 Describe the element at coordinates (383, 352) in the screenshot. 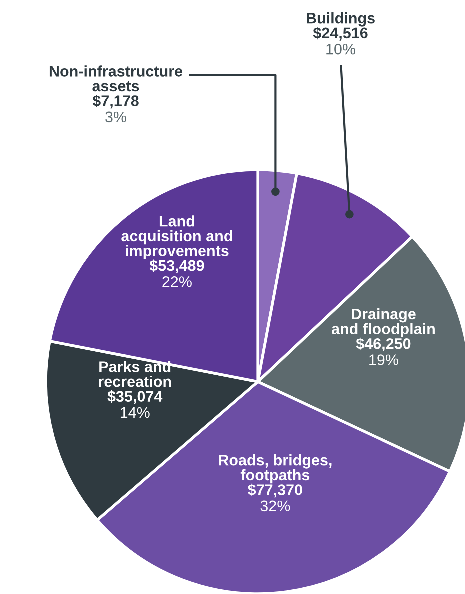

I see `data-label: $46,250 19%` at that location.